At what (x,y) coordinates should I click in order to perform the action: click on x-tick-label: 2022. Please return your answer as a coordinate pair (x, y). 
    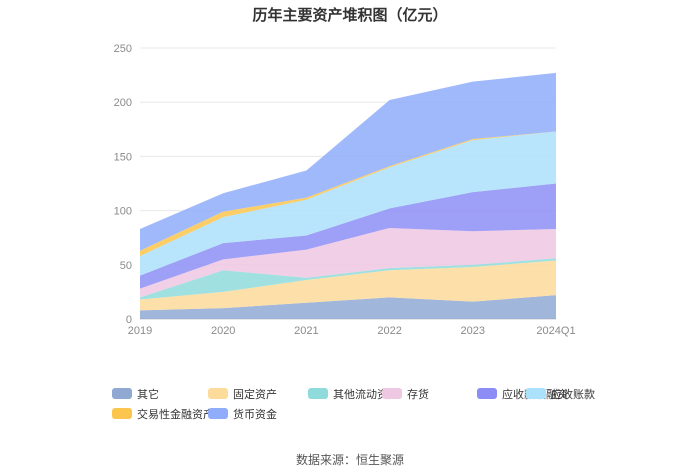
    Looking at the image, I should click on (389, 331).